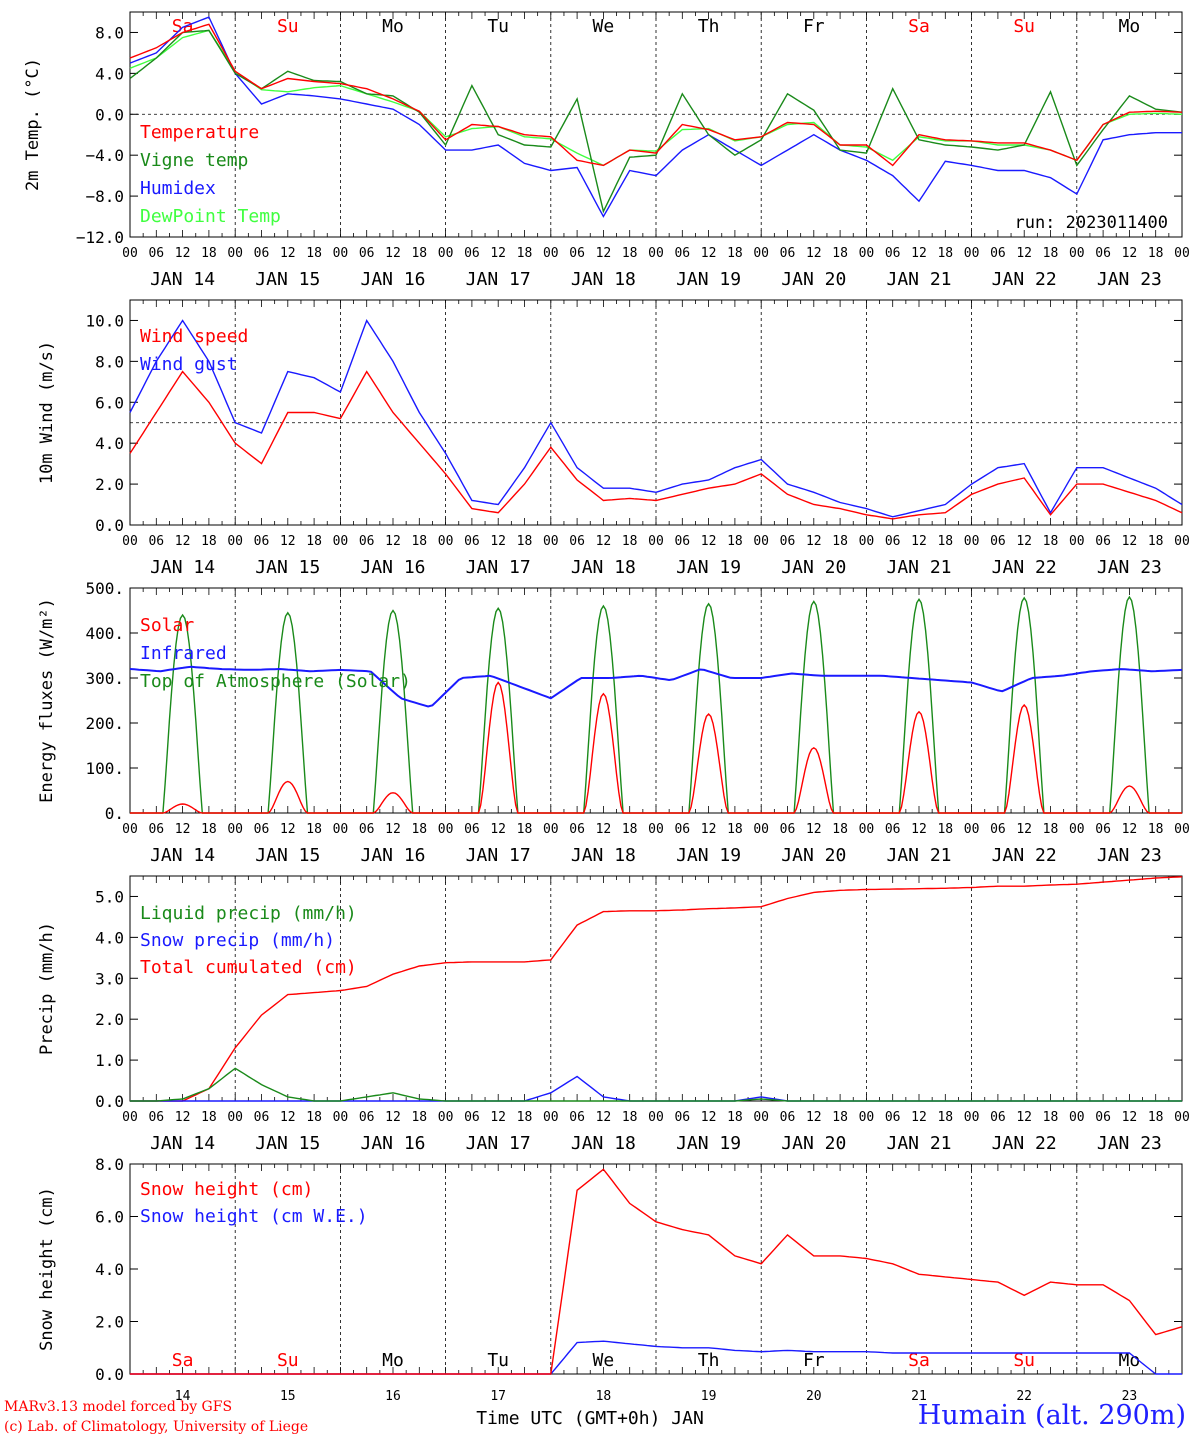 The image size is (1194, 1440). Describe the element at coordinates (109, 1060) in the screenshot. I see `y-tick-label: 1.0` at that location.